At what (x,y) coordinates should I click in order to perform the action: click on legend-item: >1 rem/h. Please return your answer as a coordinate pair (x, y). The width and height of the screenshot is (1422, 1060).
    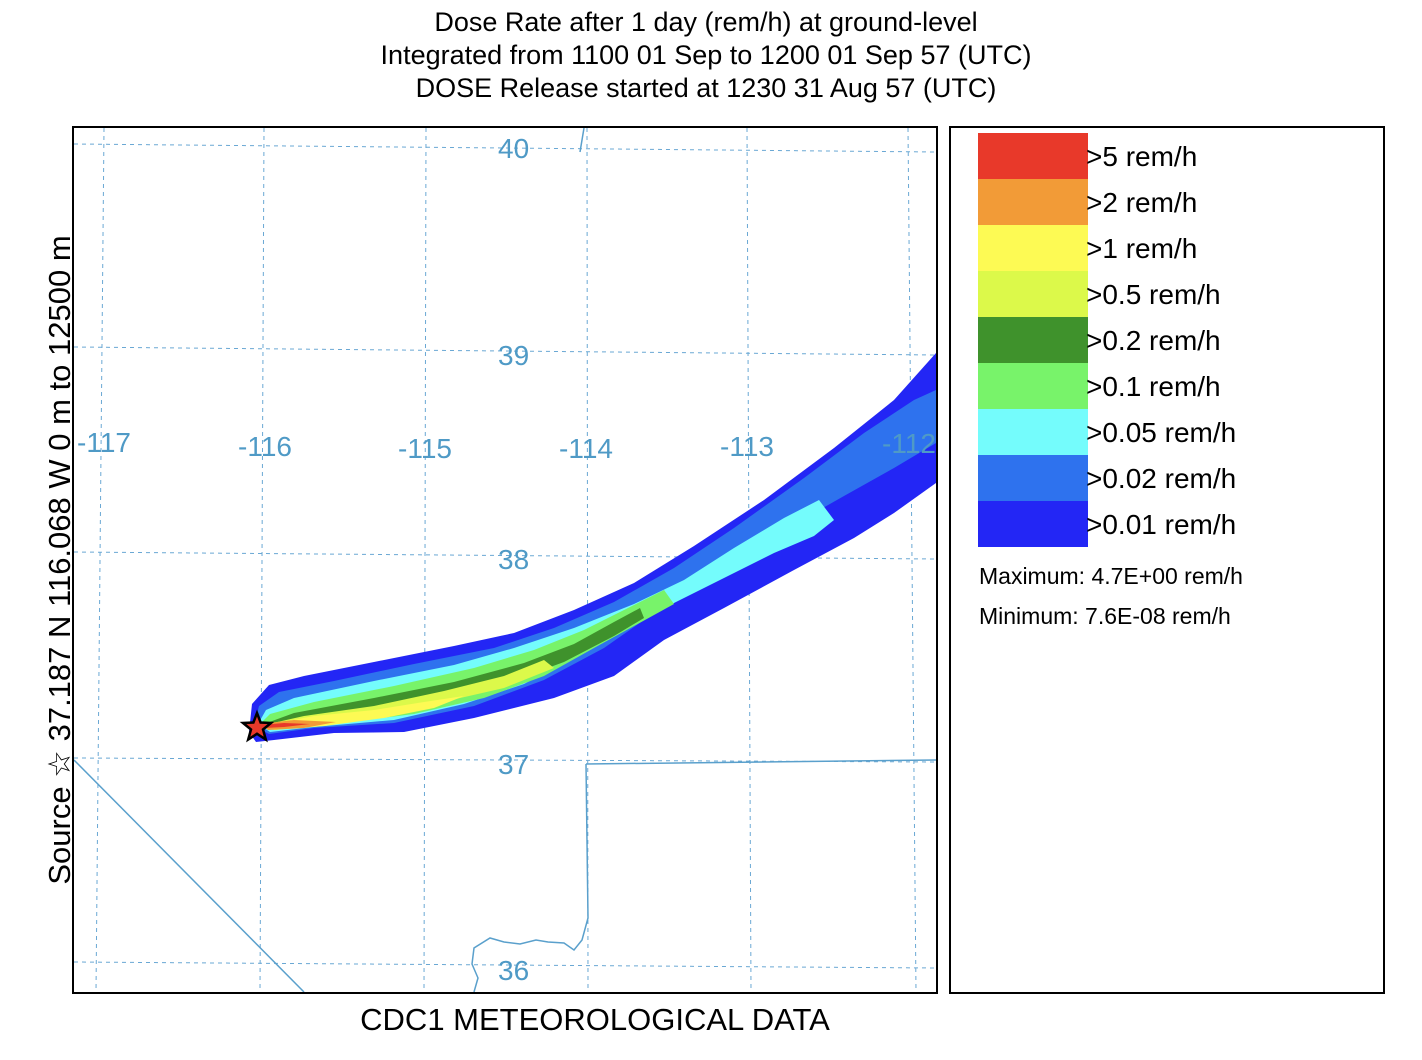
    Looking at the image, I should click on (1178, 248).